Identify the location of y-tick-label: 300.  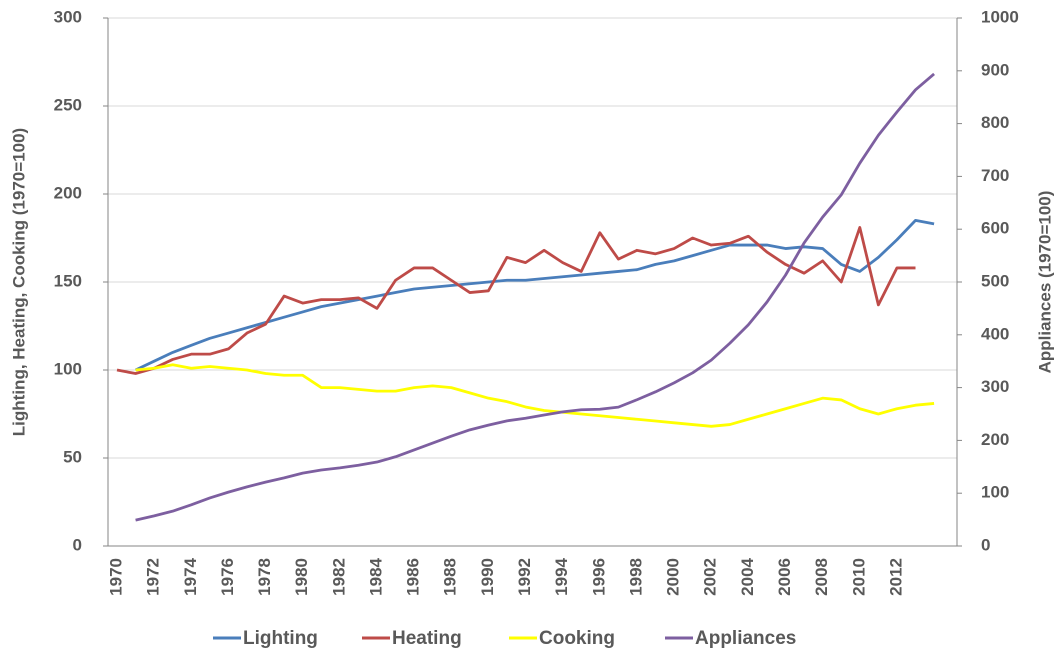
(68, 16).